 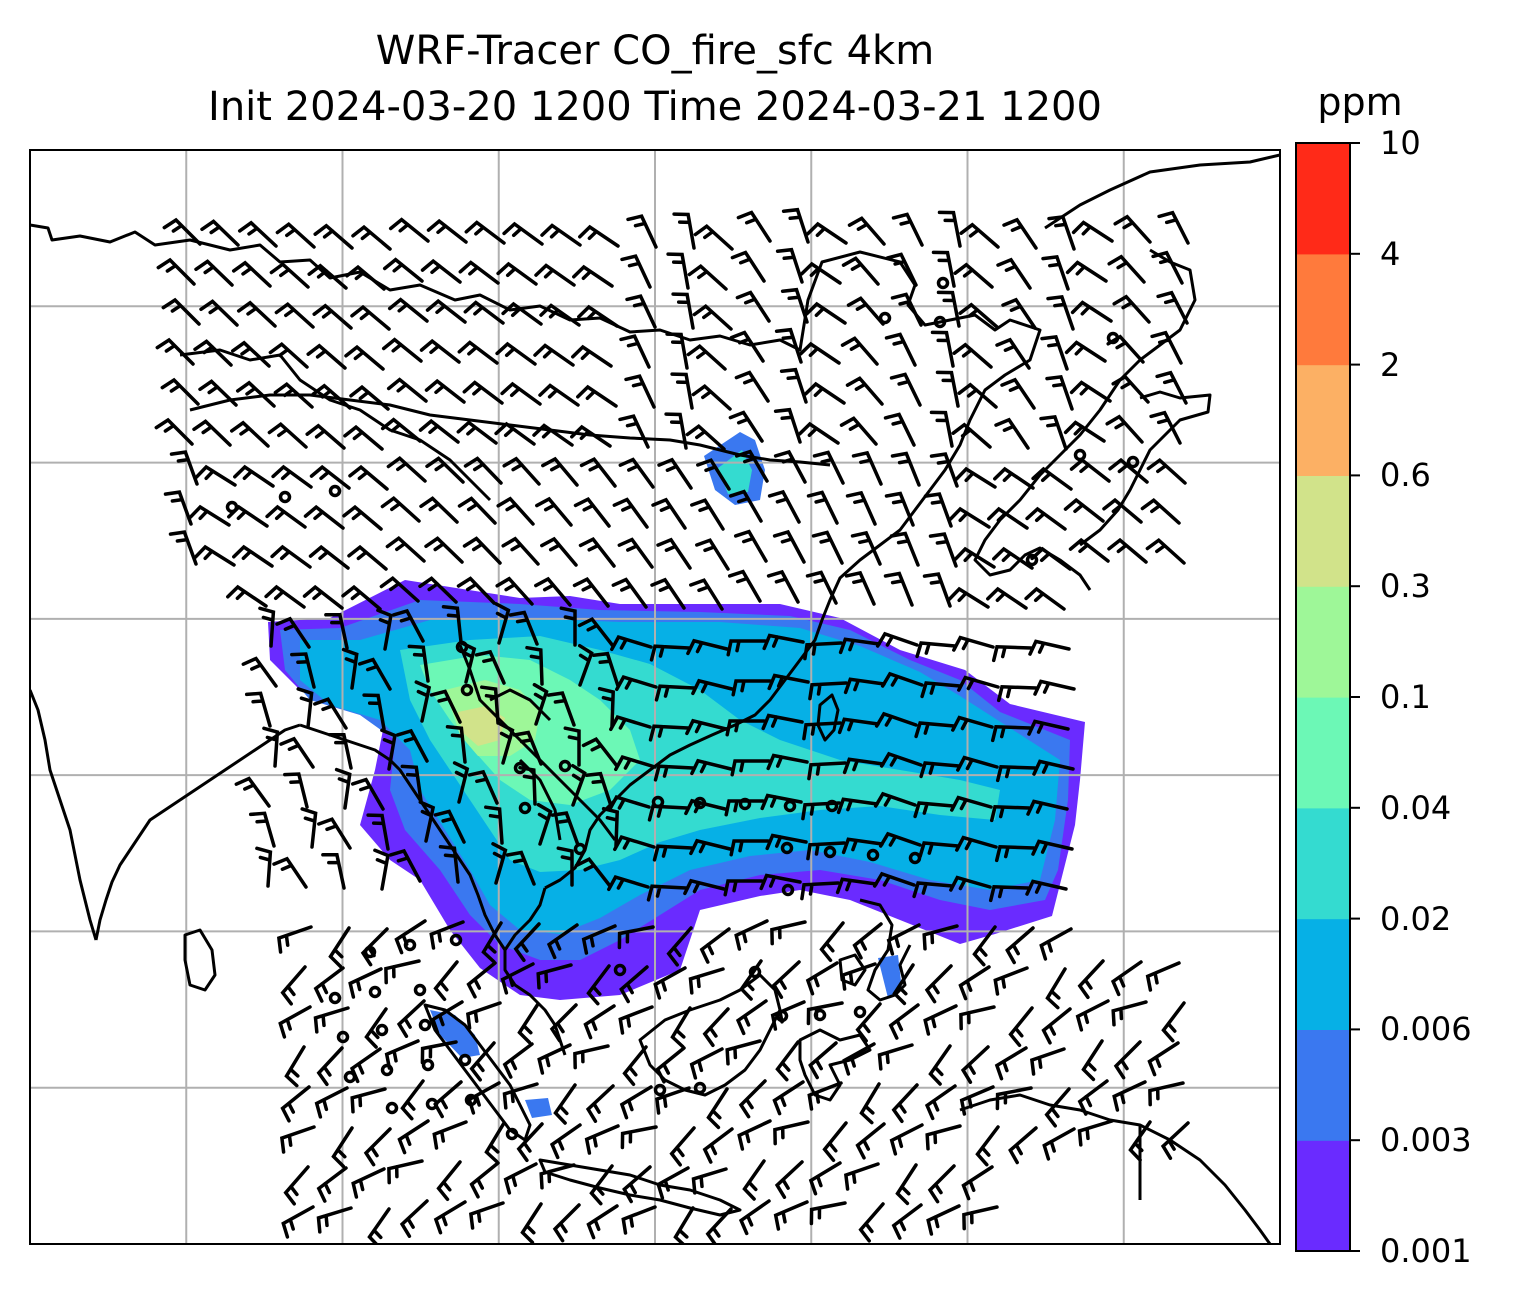 What do you see at coordinates (1416, 918) in the screenshot?
I see `colorbar-tick-label: 0.02` at bounding box center [1416, 918].